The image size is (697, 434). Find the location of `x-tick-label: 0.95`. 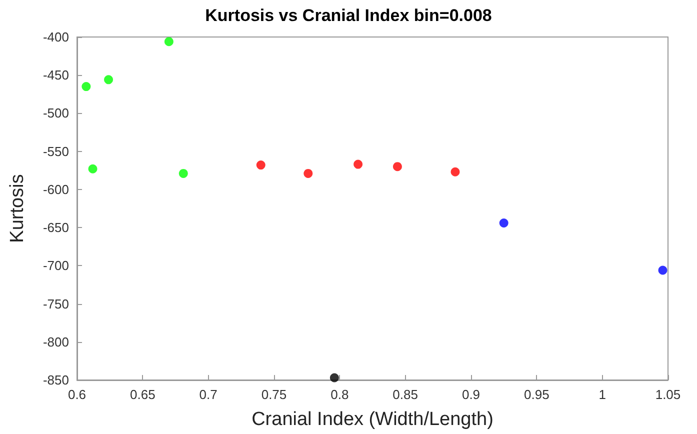

x-tick-label: 0.95 is located at coordinates (537, 394).